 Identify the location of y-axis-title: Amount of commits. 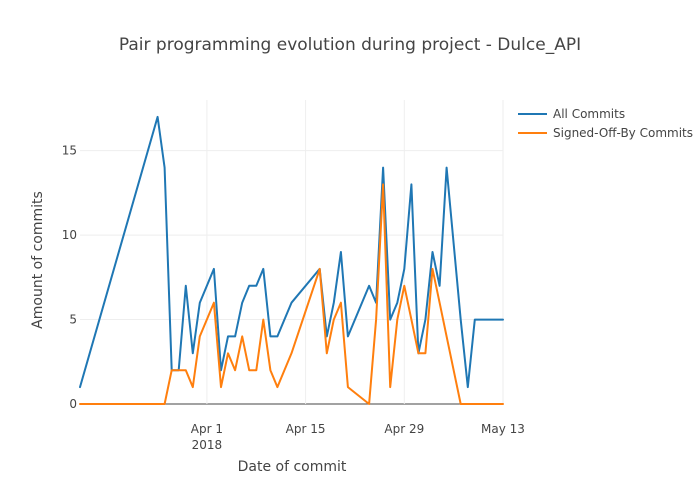
(38, 260).